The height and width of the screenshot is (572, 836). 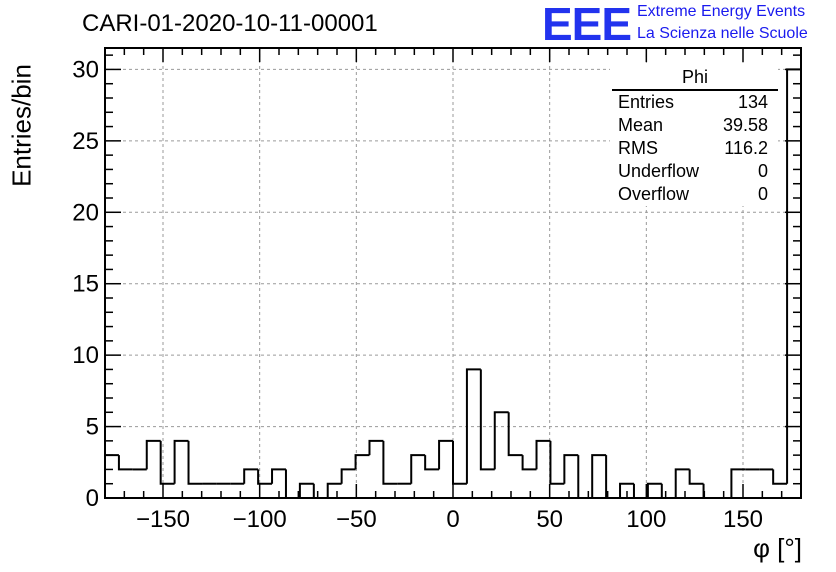 What do you see at coordinates (549, 519) in the screenshot?
I see `x-tick-label: 50` at bounding box center [549, 519].